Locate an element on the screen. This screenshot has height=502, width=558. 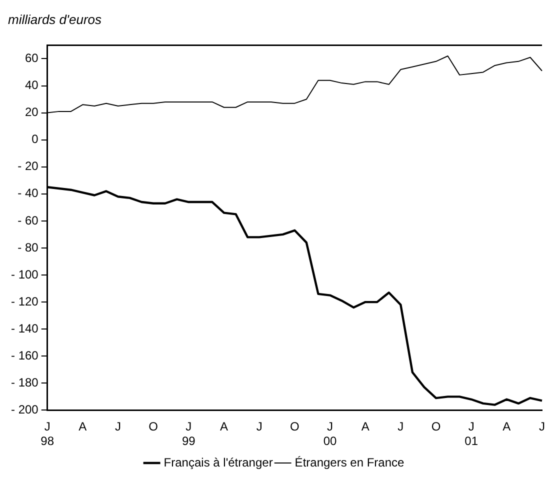
x-tick-label: J 00 is located at coordinates (330, 434).